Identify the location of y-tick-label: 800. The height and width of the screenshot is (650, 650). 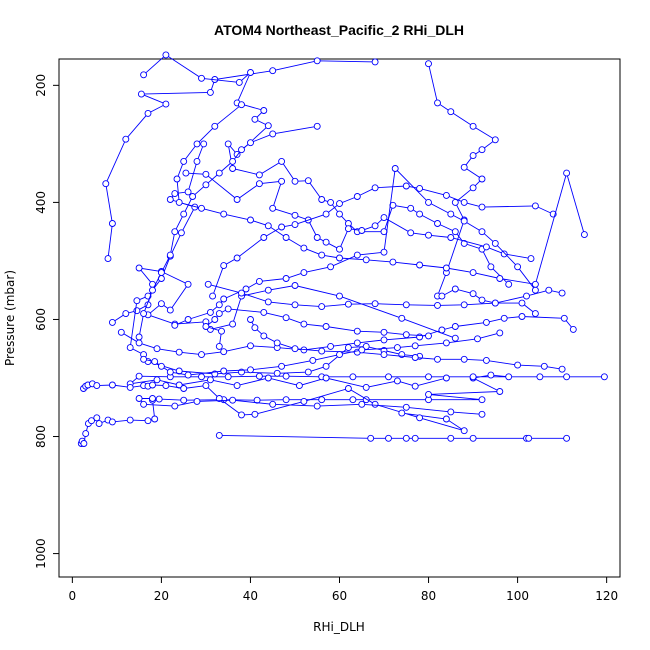
(41, 436).